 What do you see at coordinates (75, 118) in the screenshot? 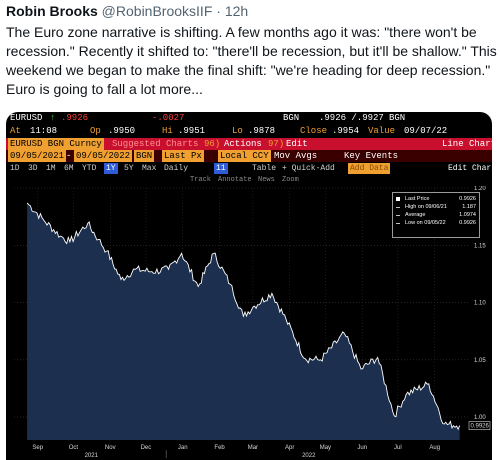
I see `last-price: .9926` at bounding box center [75, 118].